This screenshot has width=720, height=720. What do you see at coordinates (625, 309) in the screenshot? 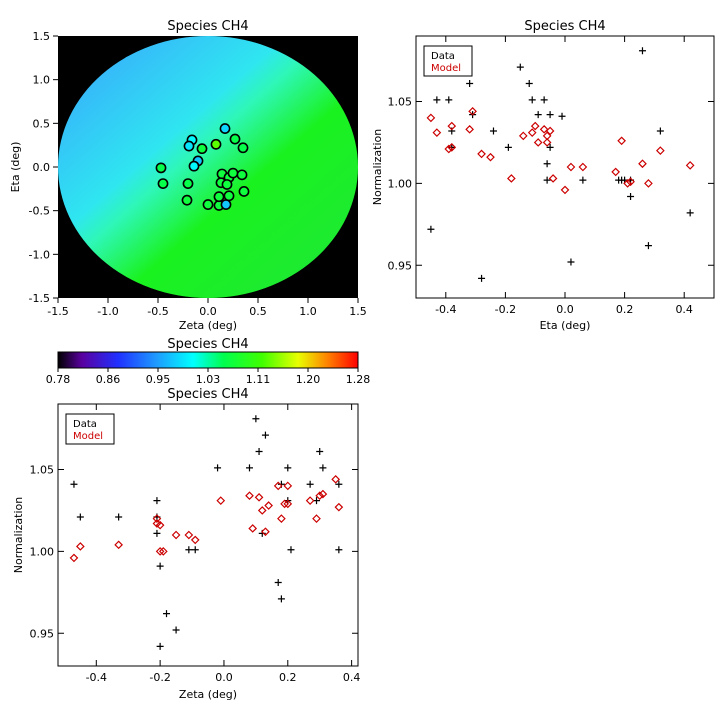
I see `eta-plot-xtick-label: 0.2` at bounding box center [625, 309].